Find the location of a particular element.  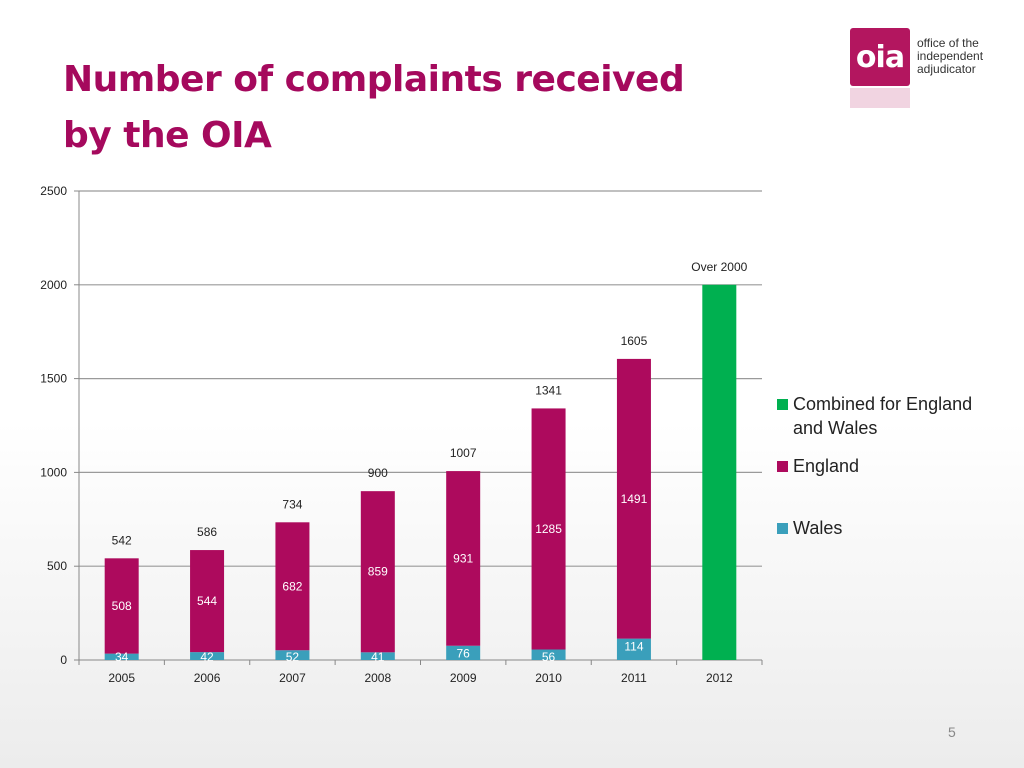

data-label-wales-2008: 41 is located at coordinates (378, 657).